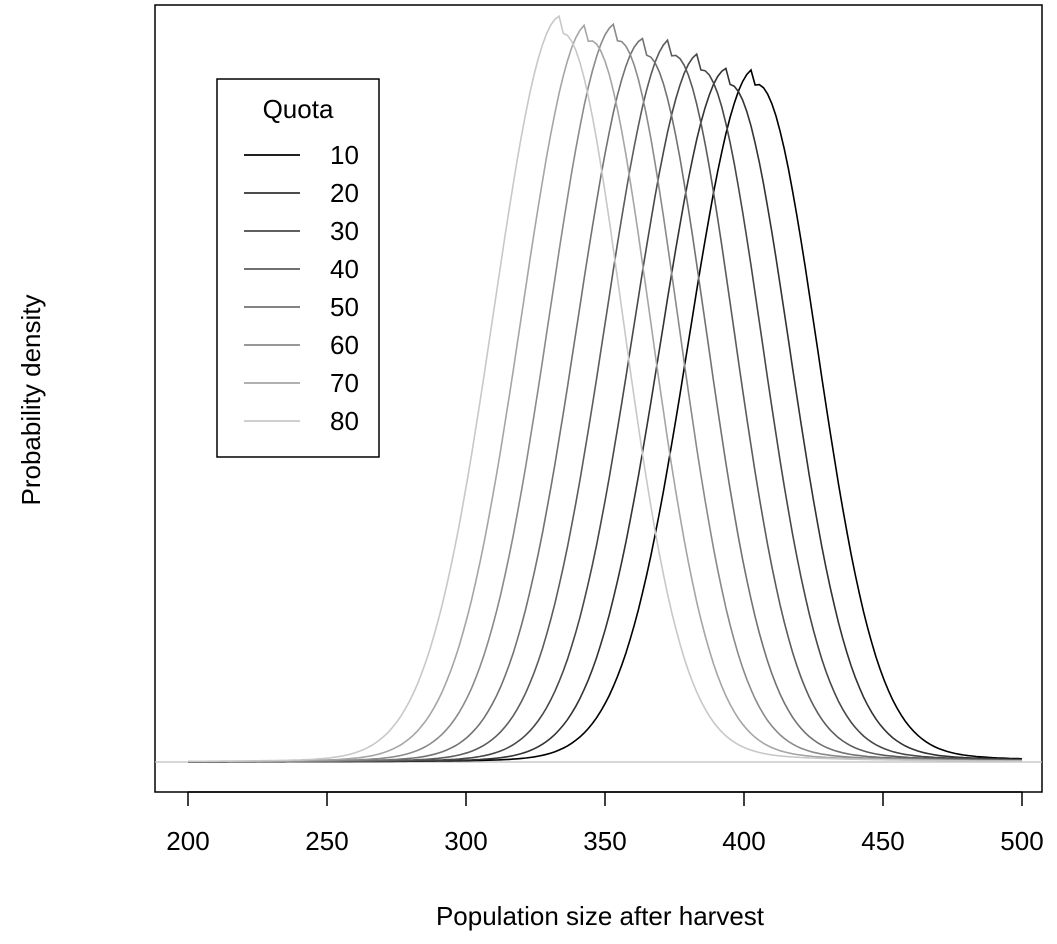  I want to click on legend: Quota 10 20 30 40 50 60 70 80, so click(298, 268).